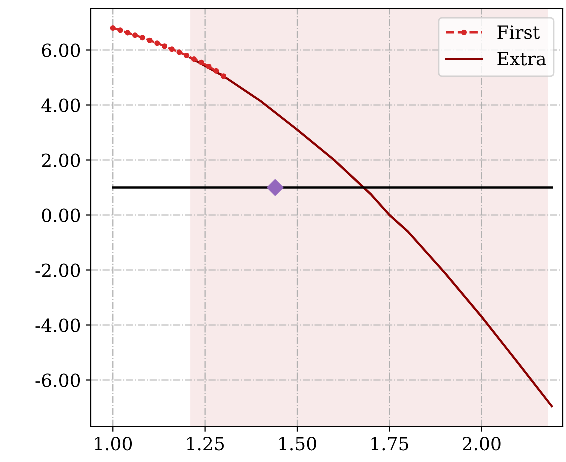 The width and height of the screenshot is (566, 462). Describe the element at coordinates (522, 59) in the screenshot. I see `legend-label: Extra` at that location.